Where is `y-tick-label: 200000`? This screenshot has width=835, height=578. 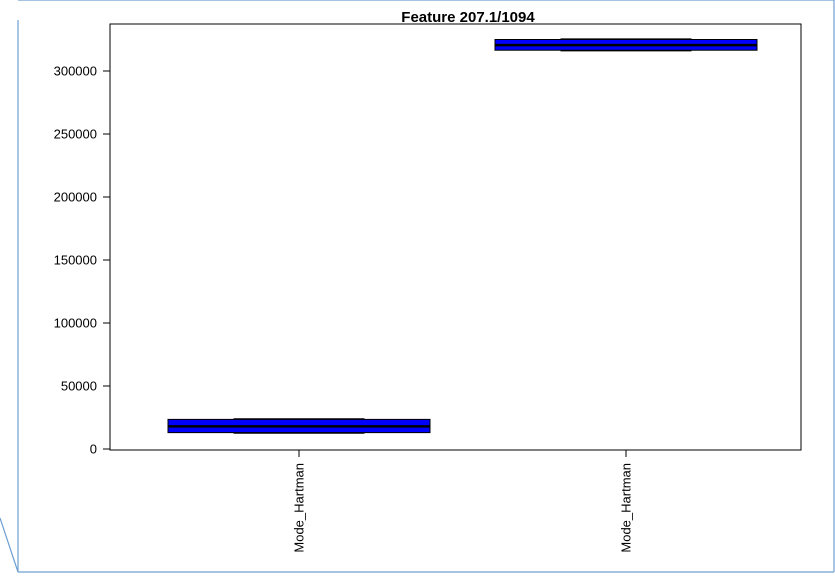
y-tick-label: 200000 is located at coordinates (75, 197).